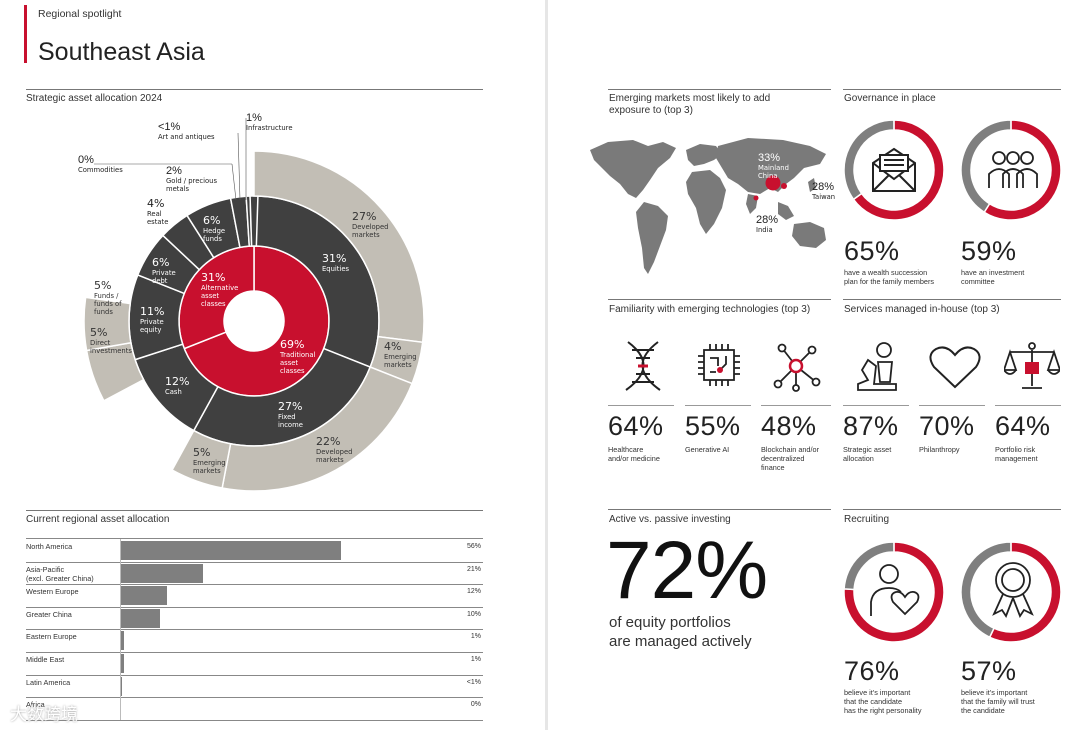 The image size is (1080, 730). I want to click on envelope-icon, so click(894, 169).